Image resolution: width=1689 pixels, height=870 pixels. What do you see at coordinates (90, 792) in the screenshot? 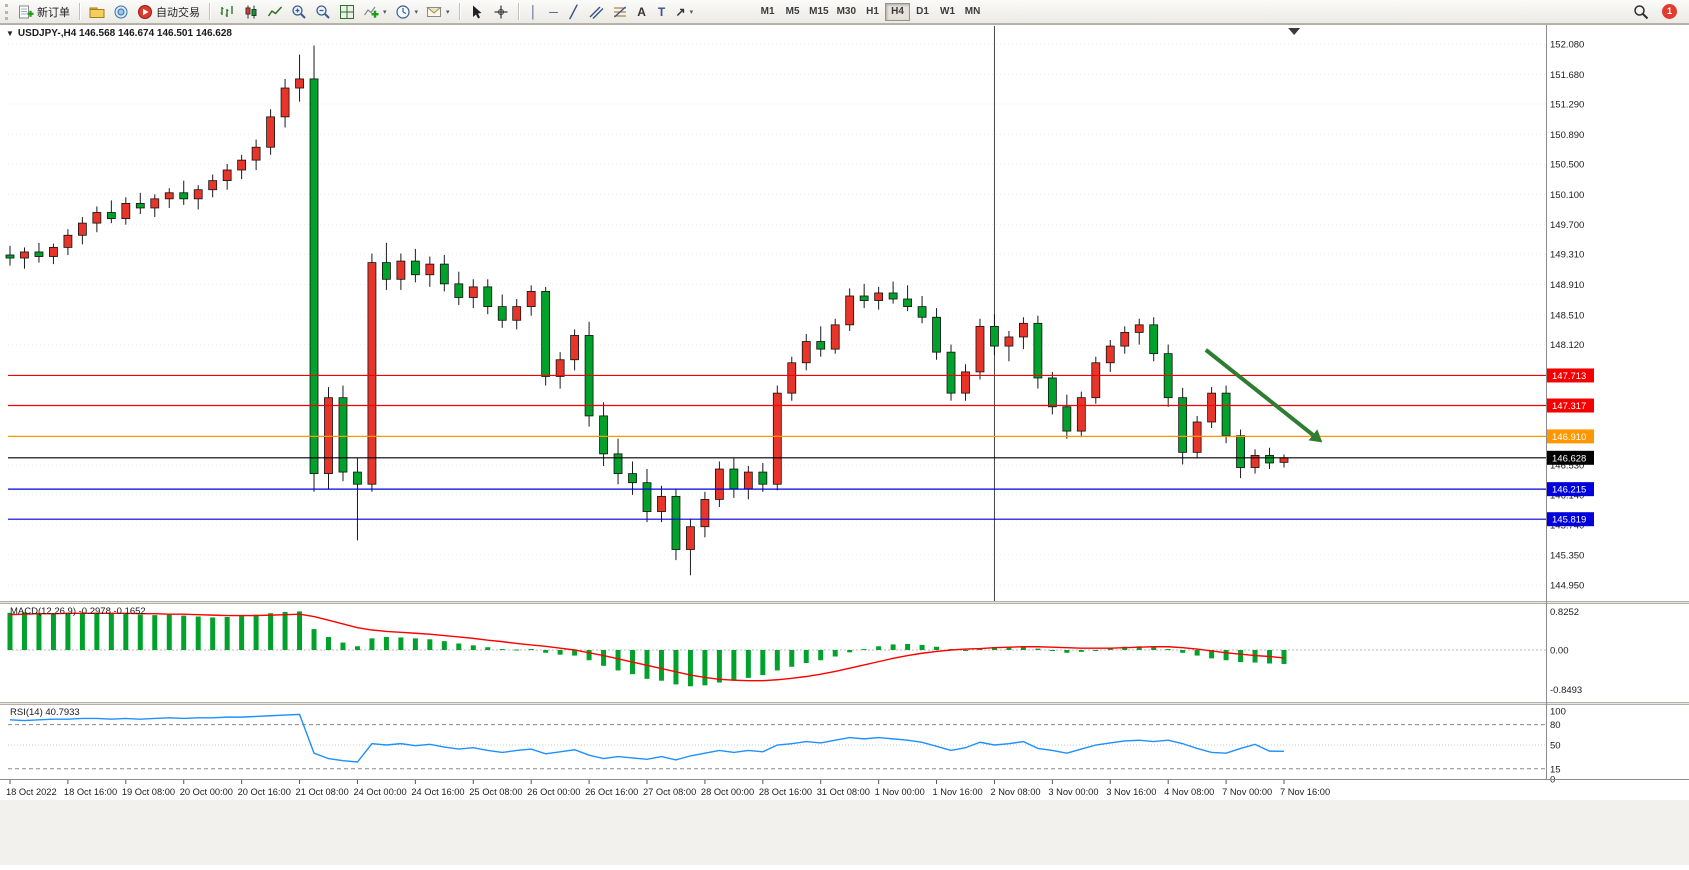
I see `svg-text: 18 Oct 16:00` at bounding box center [90, 792].